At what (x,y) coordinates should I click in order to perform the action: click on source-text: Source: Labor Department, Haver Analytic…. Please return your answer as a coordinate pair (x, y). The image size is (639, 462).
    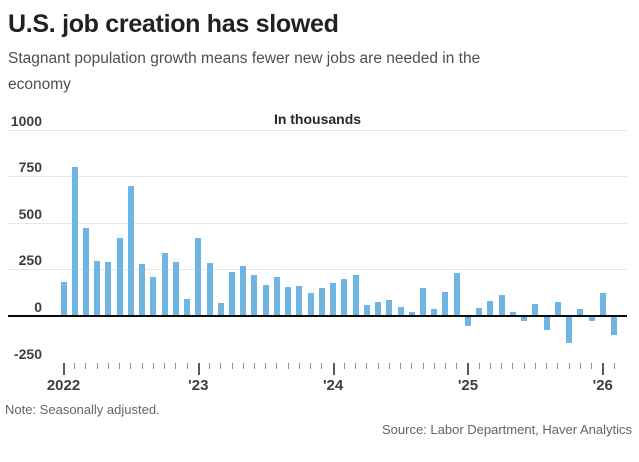
    Looking at the image, I should click on (506, 429).